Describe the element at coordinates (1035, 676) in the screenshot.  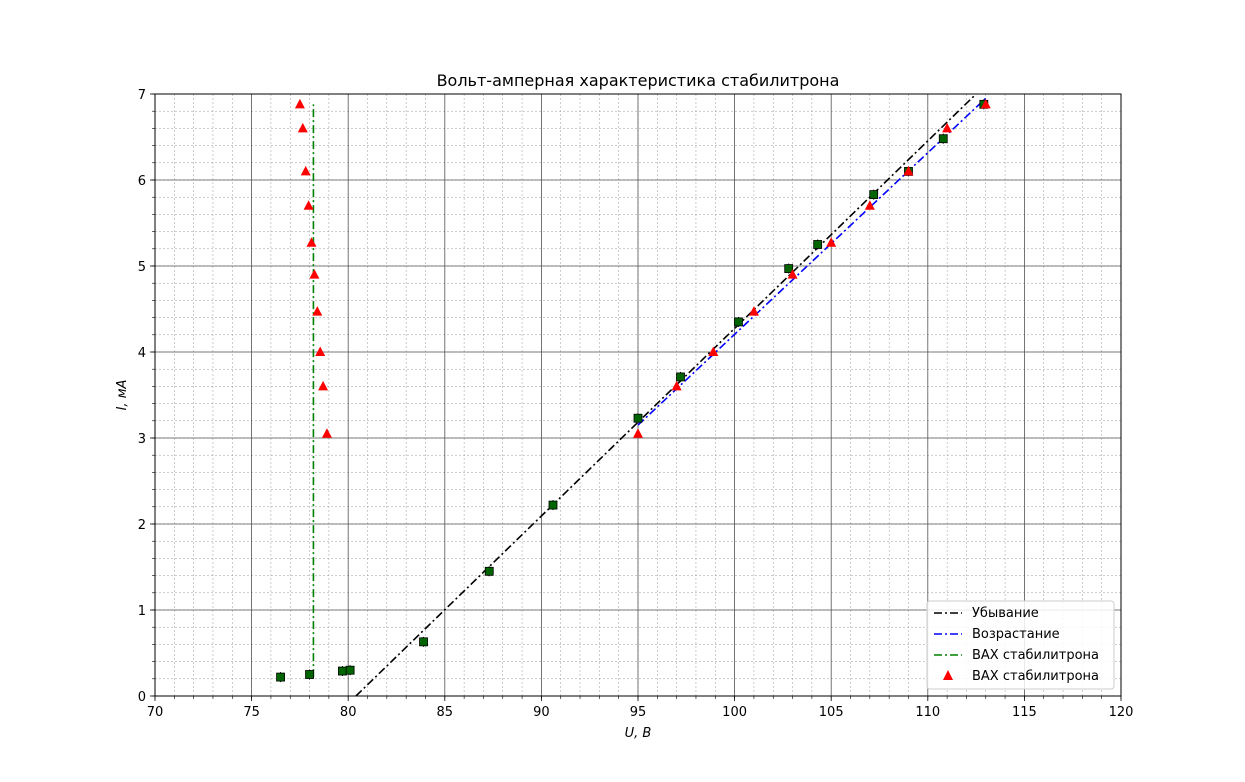
I see `legend-item-zener-points: ВАХ стабилитрона` at that location.